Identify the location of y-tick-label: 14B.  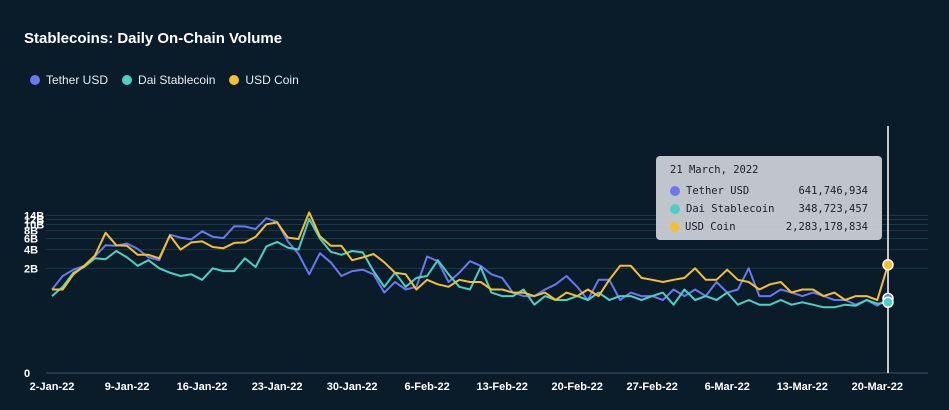
(34, 216).